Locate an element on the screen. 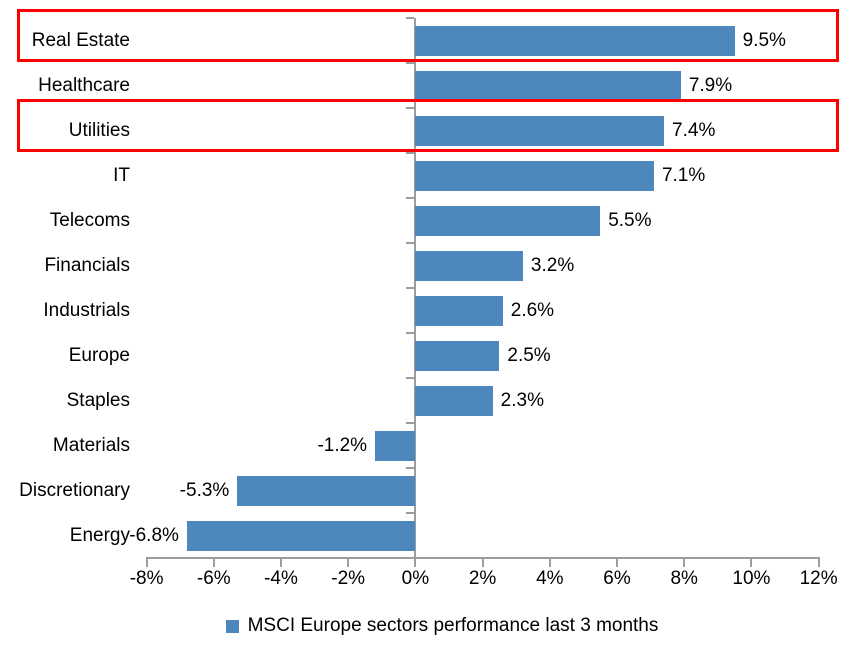 The height and width of the screenshot is (651, 852). x-axis-tick-label: 0% is located at coordinates (415, 578).